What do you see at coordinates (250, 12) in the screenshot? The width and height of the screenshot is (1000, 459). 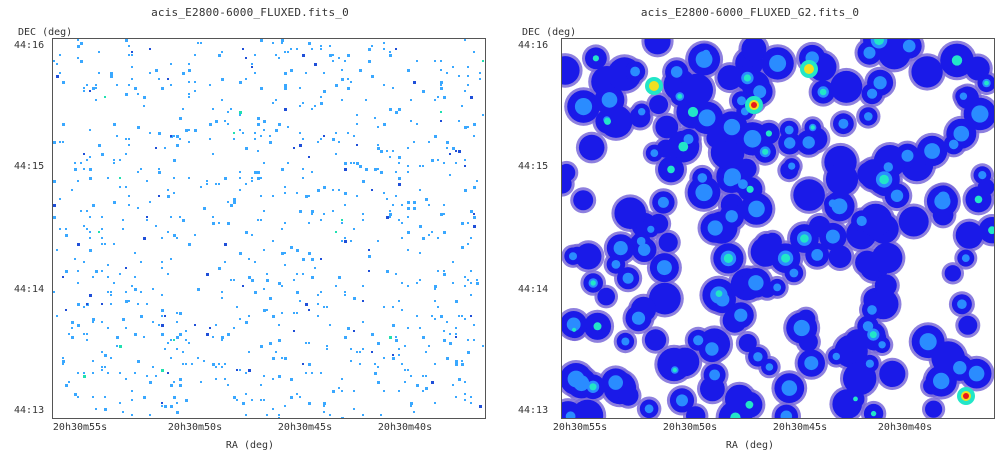 I see `chart-title: acis_E2800-6000_FLUXED.fits_0` at bounding box center [250, 12].